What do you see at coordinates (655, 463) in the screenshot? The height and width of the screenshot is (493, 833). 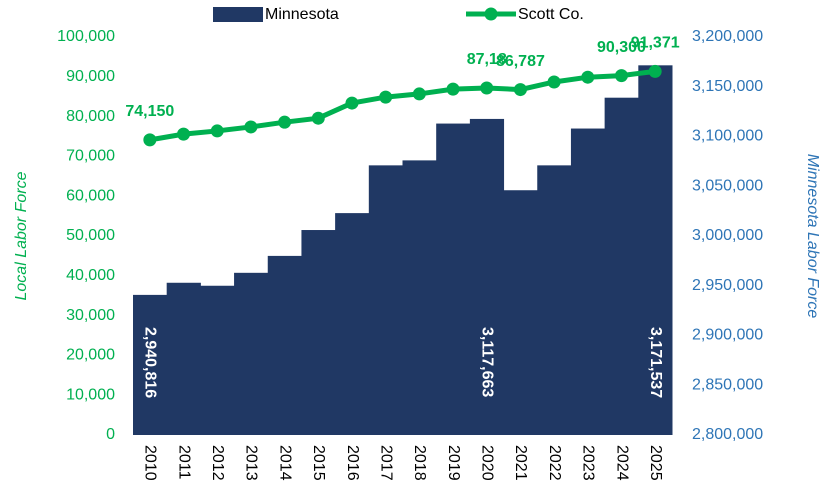 I see `x-tick-label: 2025` at bounding box center [655, 463].